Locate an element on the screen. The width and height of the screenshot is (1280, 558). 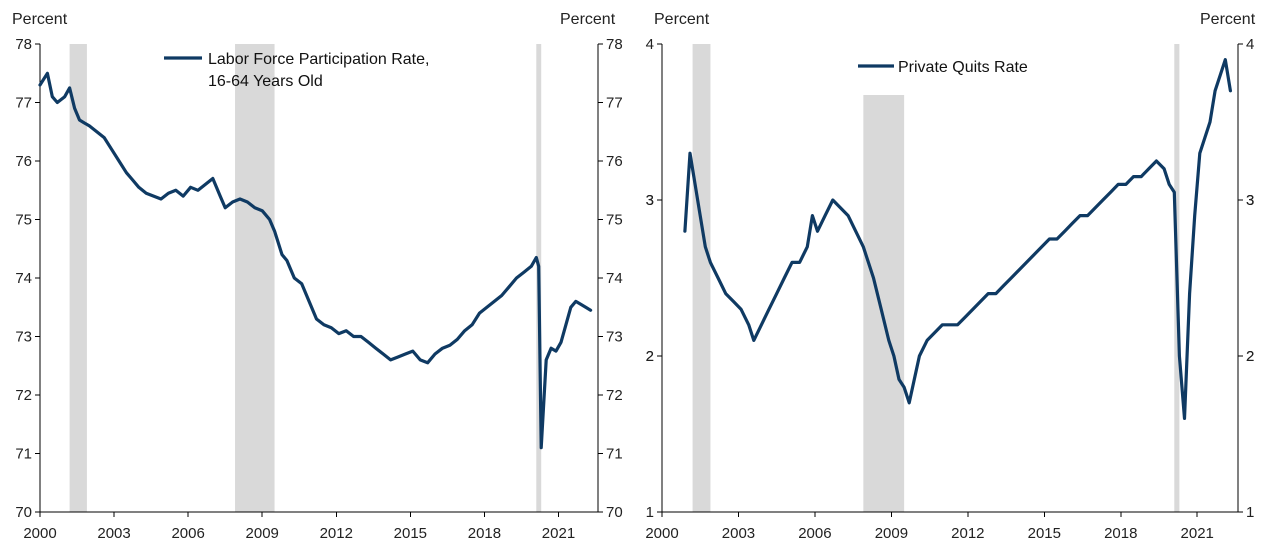
y-tick-label-right: 74 is located at coordinates (614, 278).